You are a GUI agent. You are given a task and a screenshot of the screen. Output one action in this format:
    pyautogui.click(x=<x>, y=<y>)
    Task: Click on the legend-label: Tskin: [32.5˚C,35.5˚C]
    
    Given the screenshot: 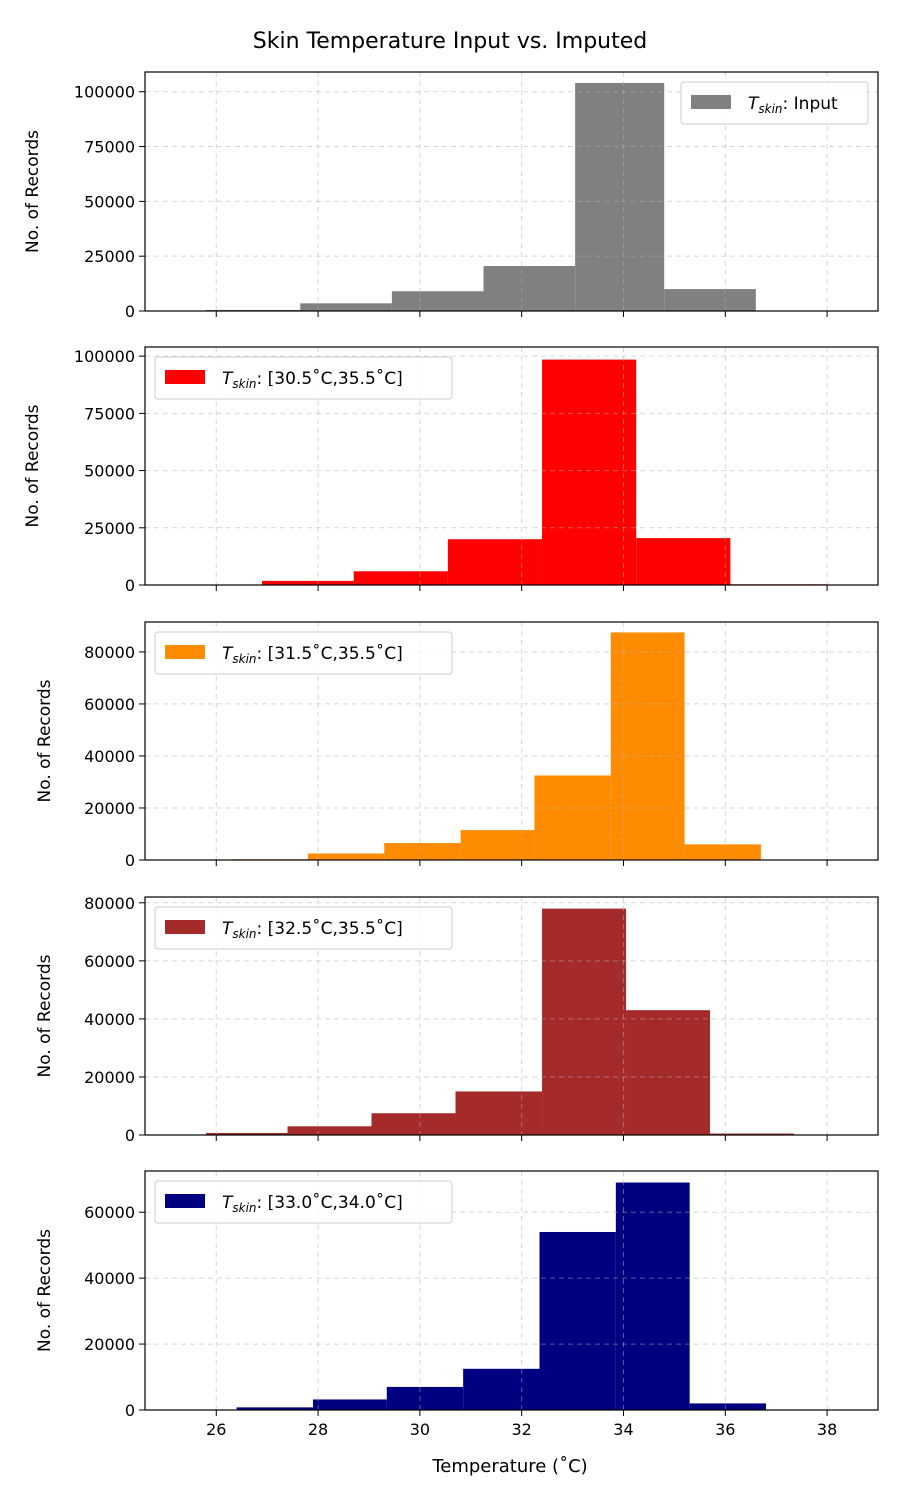 What is the action you would take?
    pyautogui.click(x=312, y=929)
    